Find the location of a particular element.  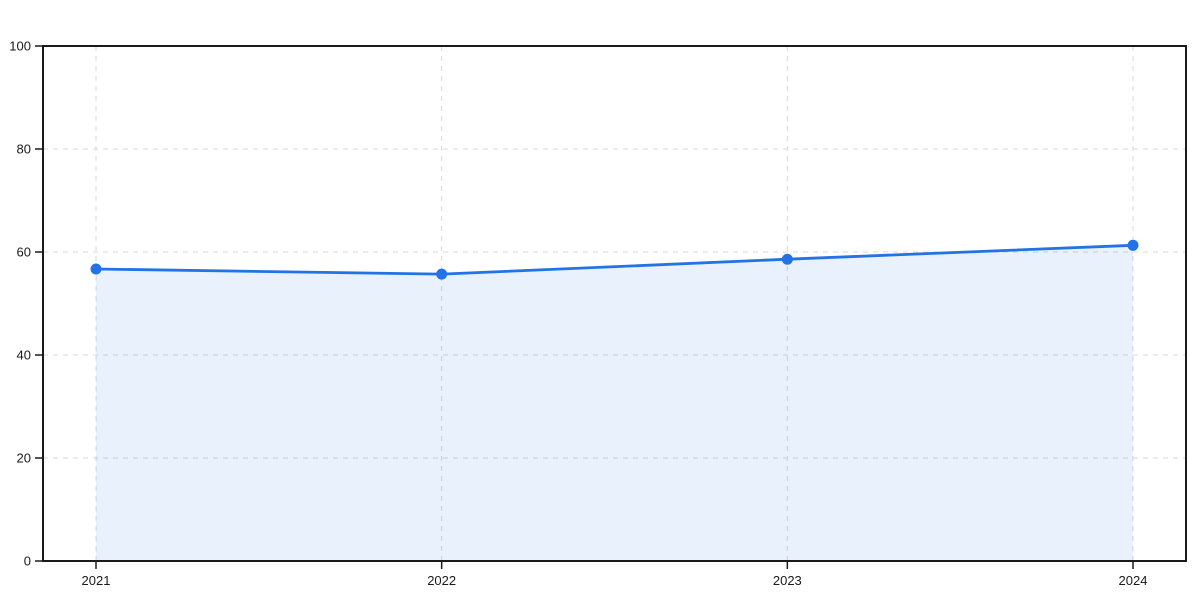

x-tick-label: 2023 is located at coordinates (787, 580).